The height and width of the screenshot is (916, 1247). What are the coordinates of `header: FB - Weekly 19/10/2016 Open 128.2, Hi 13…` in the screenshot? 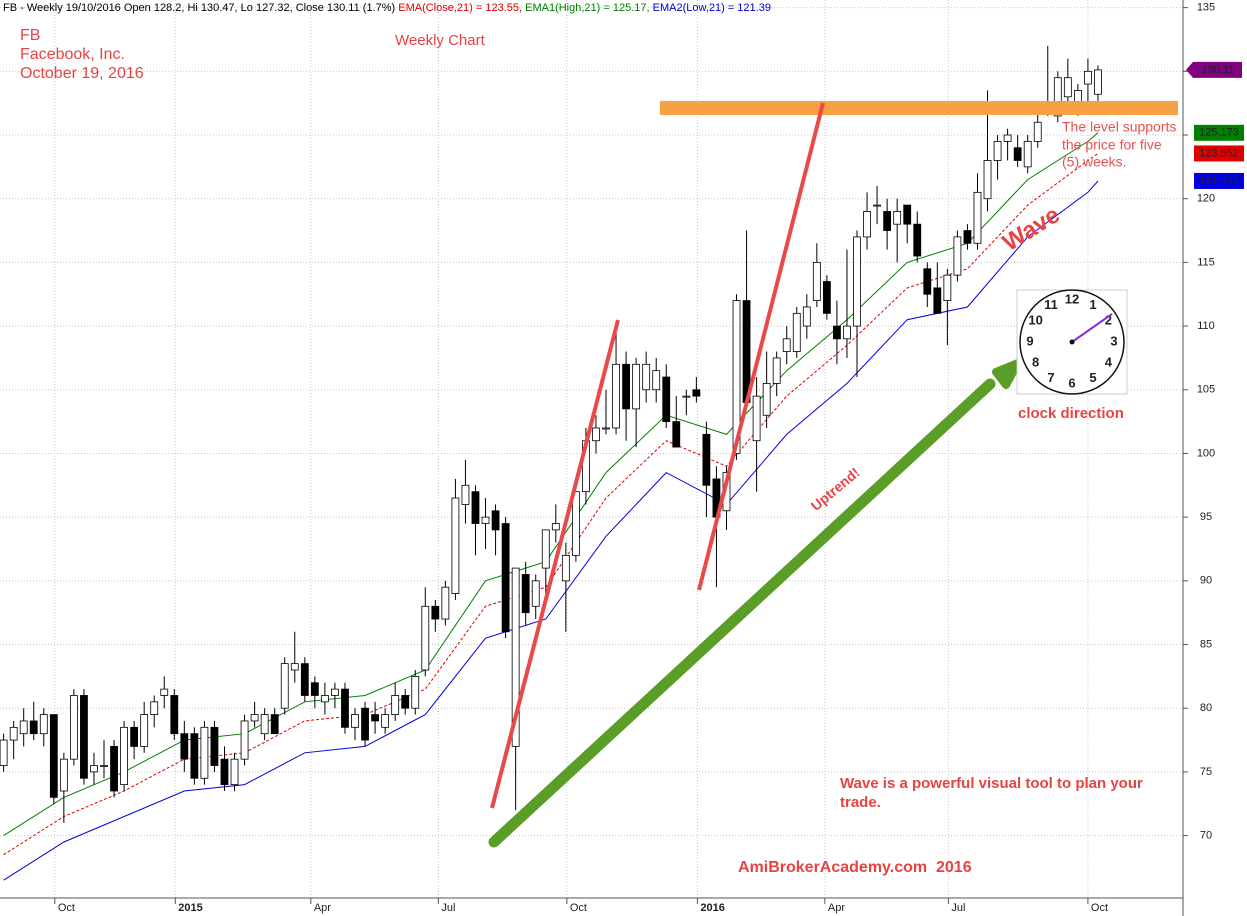 It's located at (387, 8).